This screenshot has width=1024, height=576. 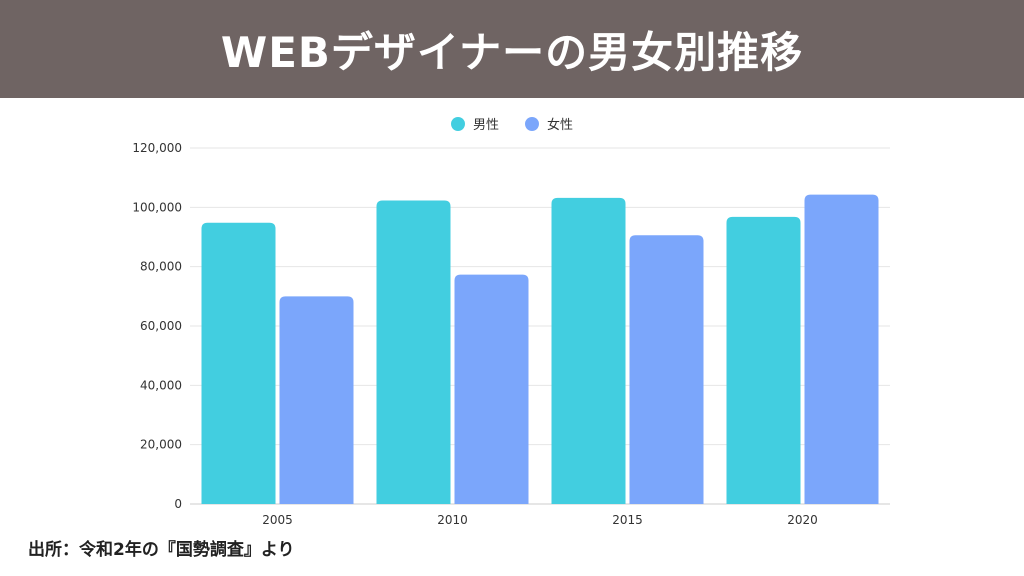 I want to click on source-note: 出所：令和2年の『国勢調査』より, so click(x=161, y=550).